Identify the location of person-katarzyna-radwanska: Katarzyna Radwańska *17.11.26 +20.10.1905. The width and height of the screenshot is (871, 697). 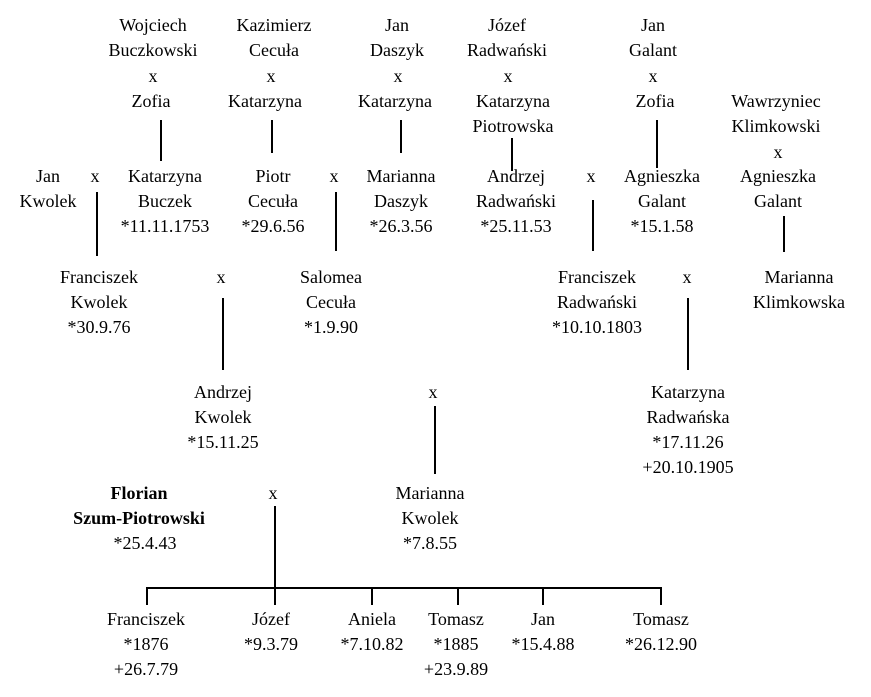
(688, 429).